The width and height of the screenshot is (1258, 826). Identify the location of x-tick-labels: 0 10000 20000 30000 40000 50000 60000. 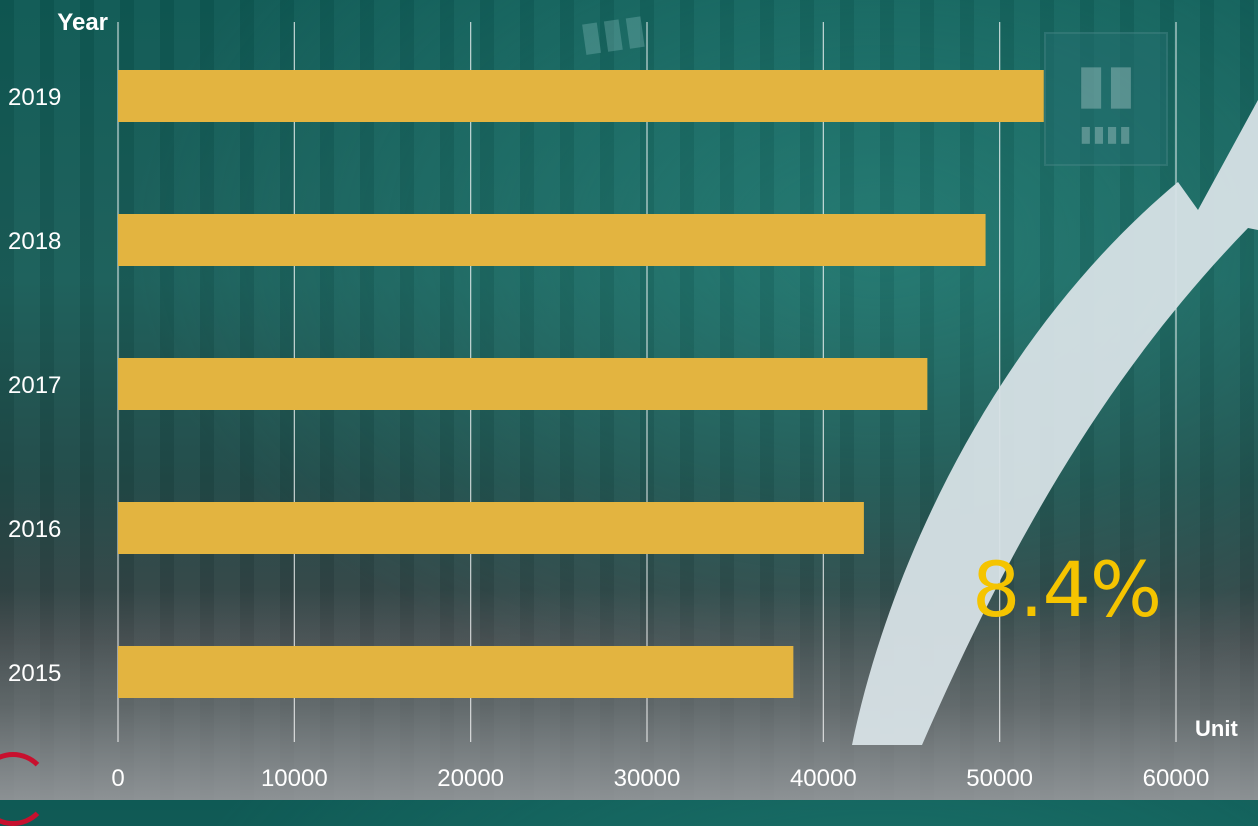
(660, 778).